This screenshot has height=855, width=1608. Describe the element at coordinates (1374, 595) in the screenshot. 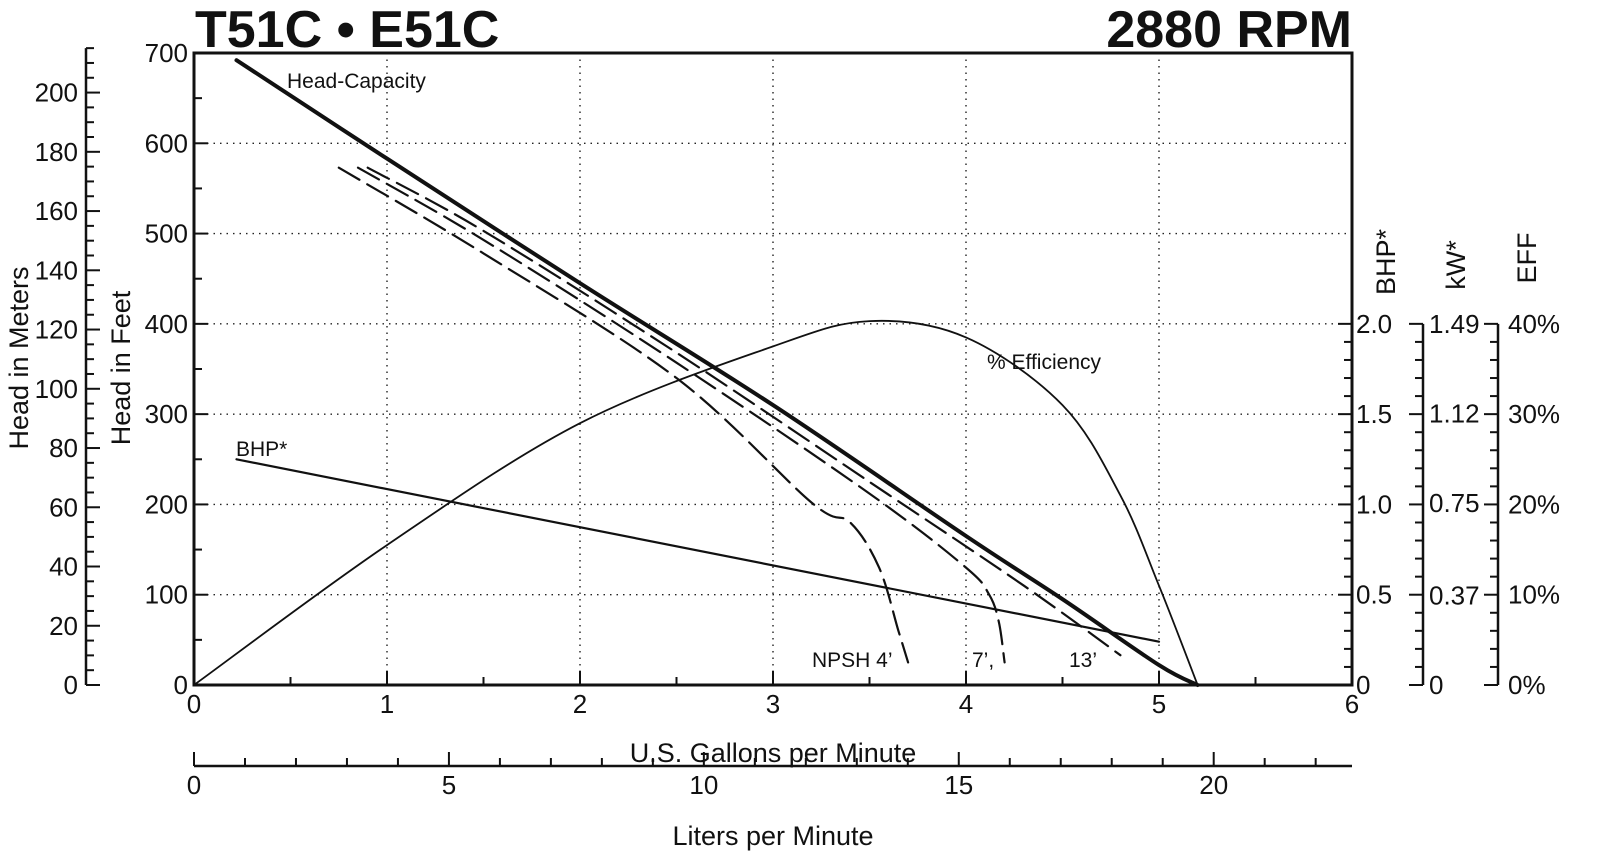

I see `bhp-tick-label: 0.5` at that location.